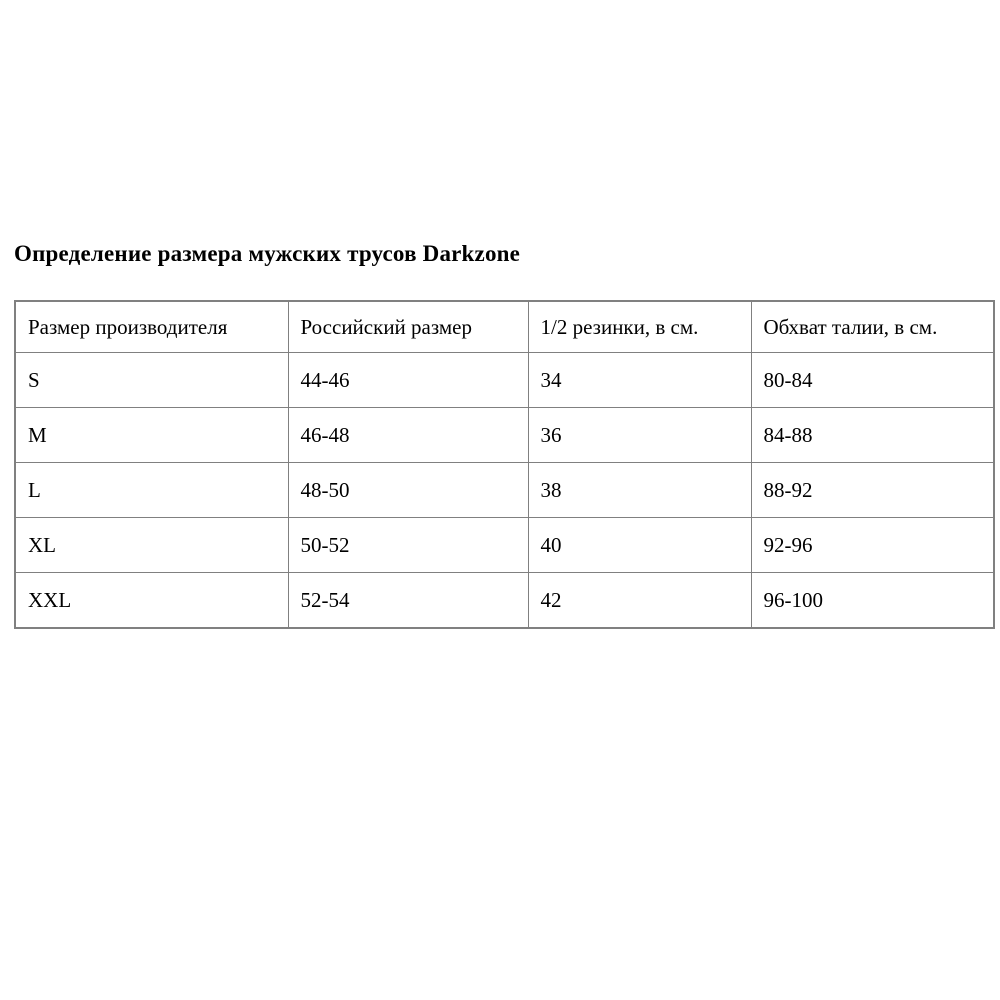 Image resolution: width=1000 pixels, height=1000 pixels. I want to click on cell-waist: 84-88, so click(872, 435).